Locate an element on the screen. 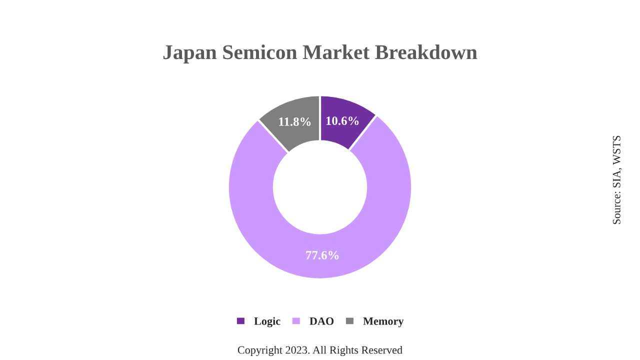  text: Copyright 2023. All Rights Reserved is located at coordinates (320, 351).